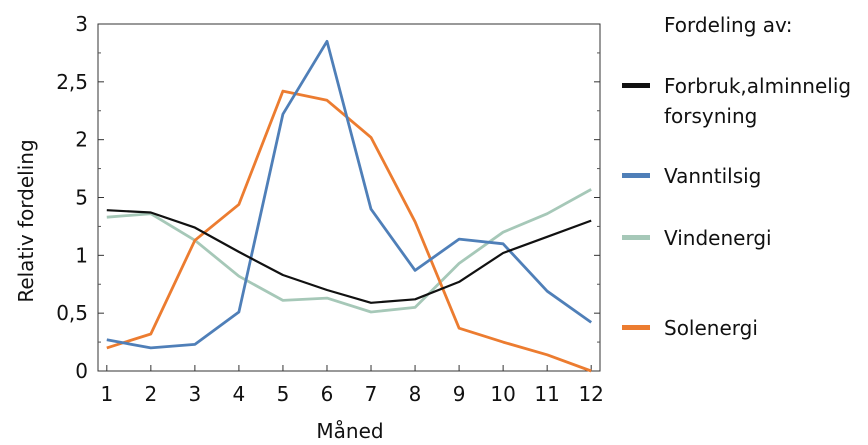 Image resolution: width=868 pixels, height=445 pixels. Describe the element at coordinates (81, 140) in the screenshot. I see `y-tick-label: 2` at that location.